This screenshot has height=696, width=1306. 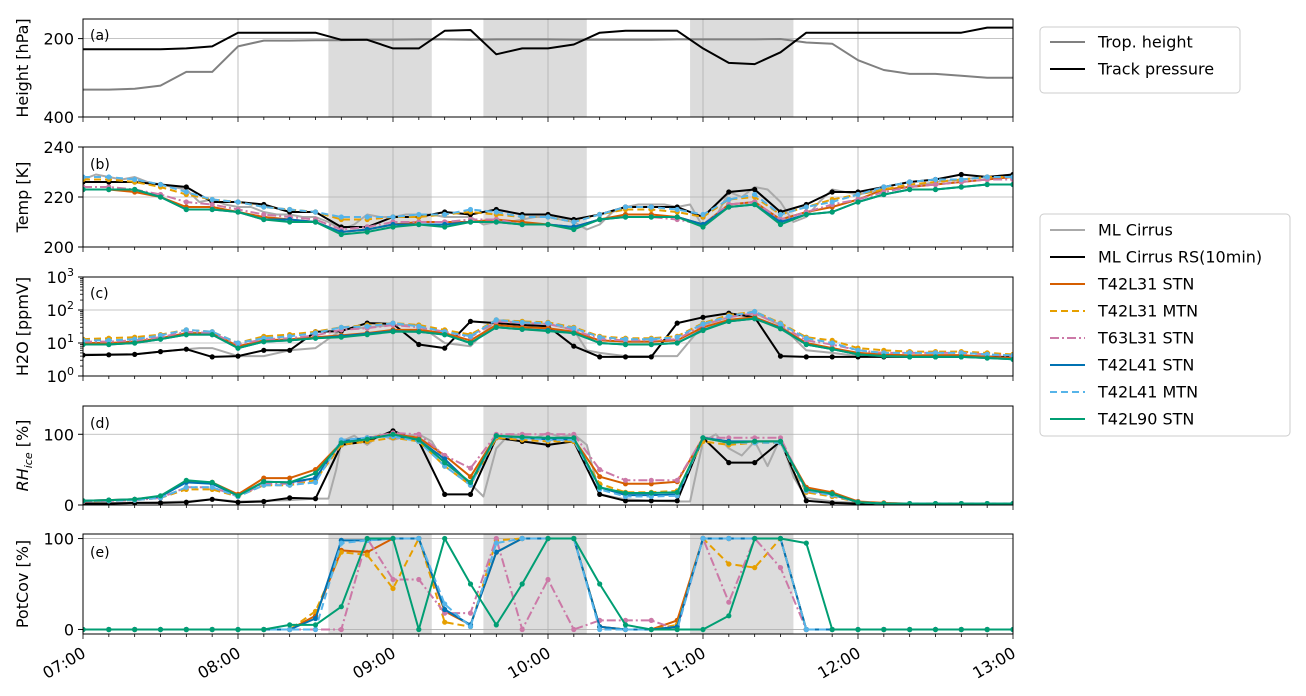 I want to click on y-tick-label: 100, so click(x=58, y=539).